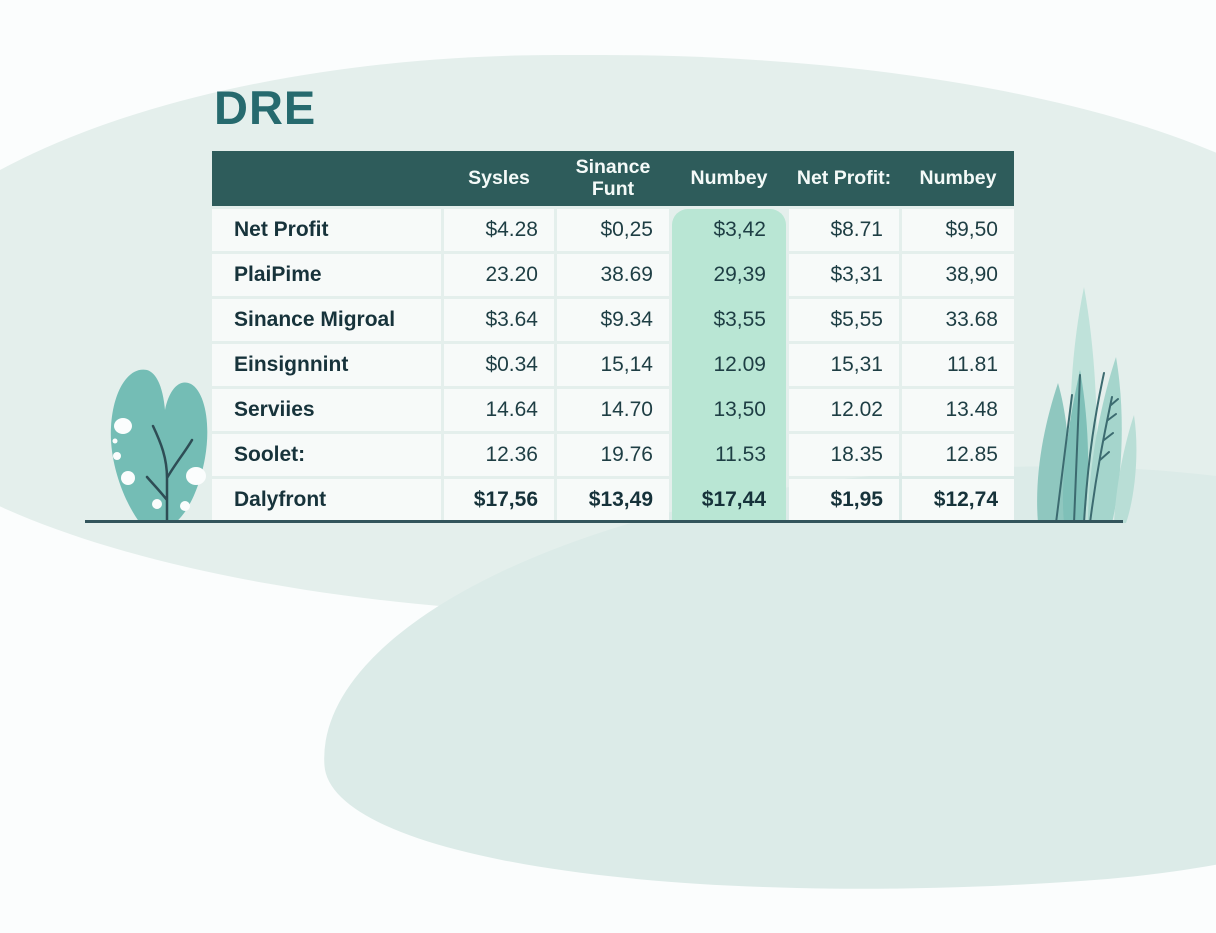 The height and width of the screenshot is (933, 1216). I want to click on highlight-band, so click(729, 365).